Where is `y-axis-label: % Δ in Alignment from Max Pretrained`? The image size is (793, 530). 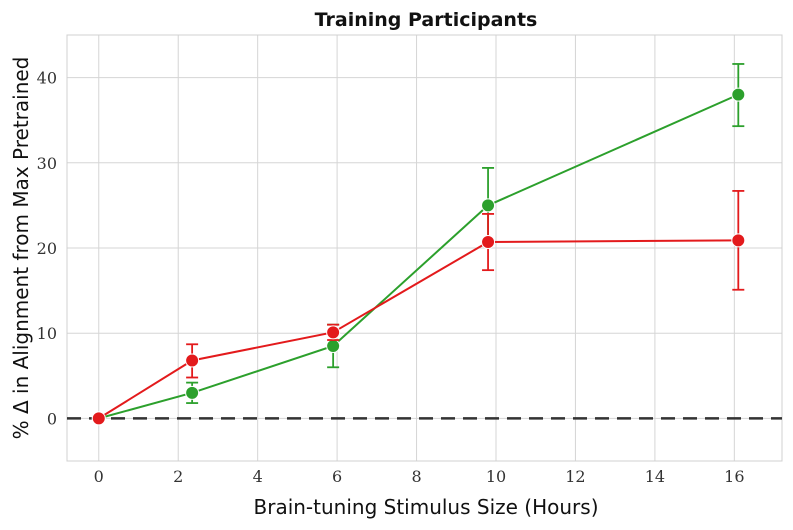 y-axis-label: % Δ in Alignment from Max Pretrained is located at coordinates (21, 248).